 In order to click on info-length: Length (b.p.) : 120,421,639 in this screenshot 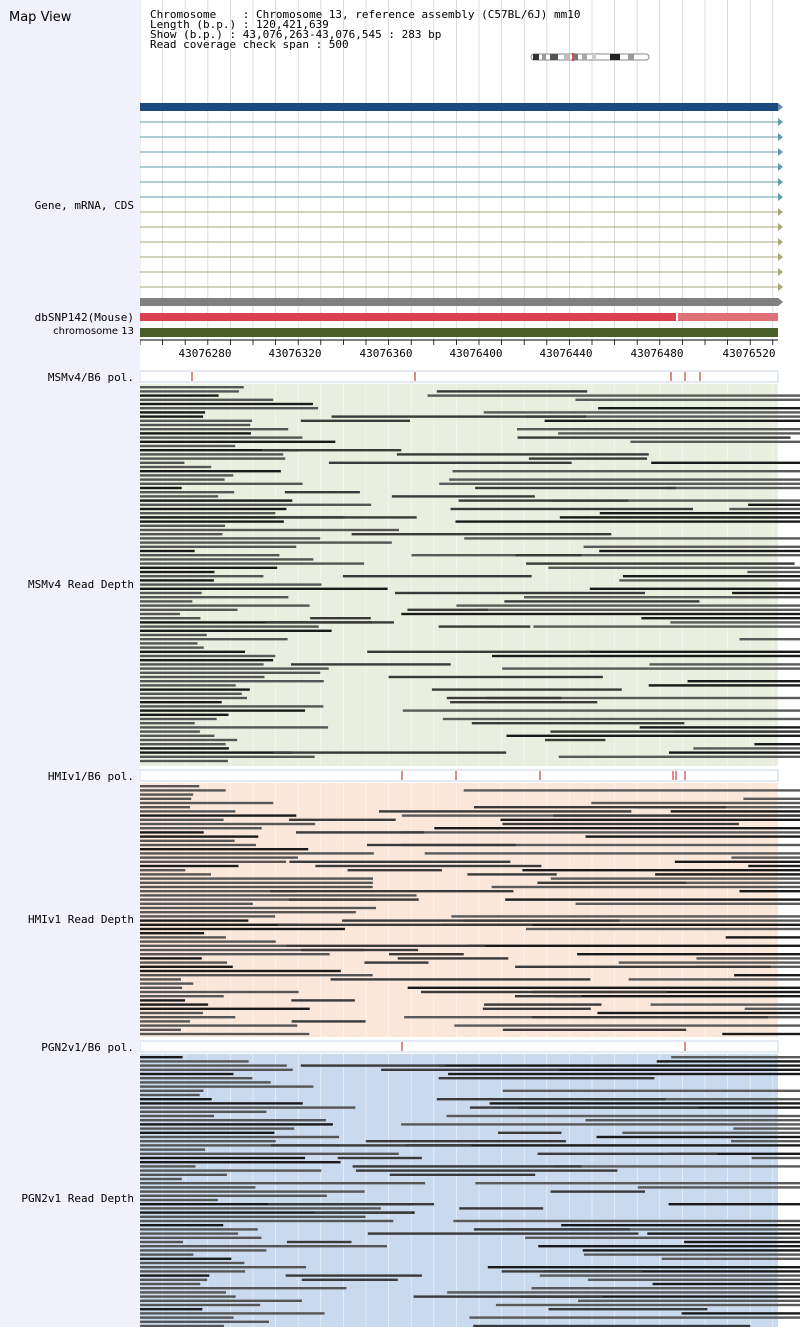, I will do `click(239, 24)`.